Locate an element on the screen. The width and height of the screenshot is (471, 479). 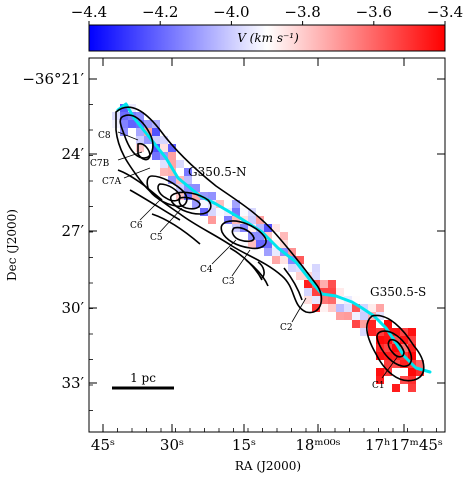
contour-c1-inner is located at coordinates (396, 348).